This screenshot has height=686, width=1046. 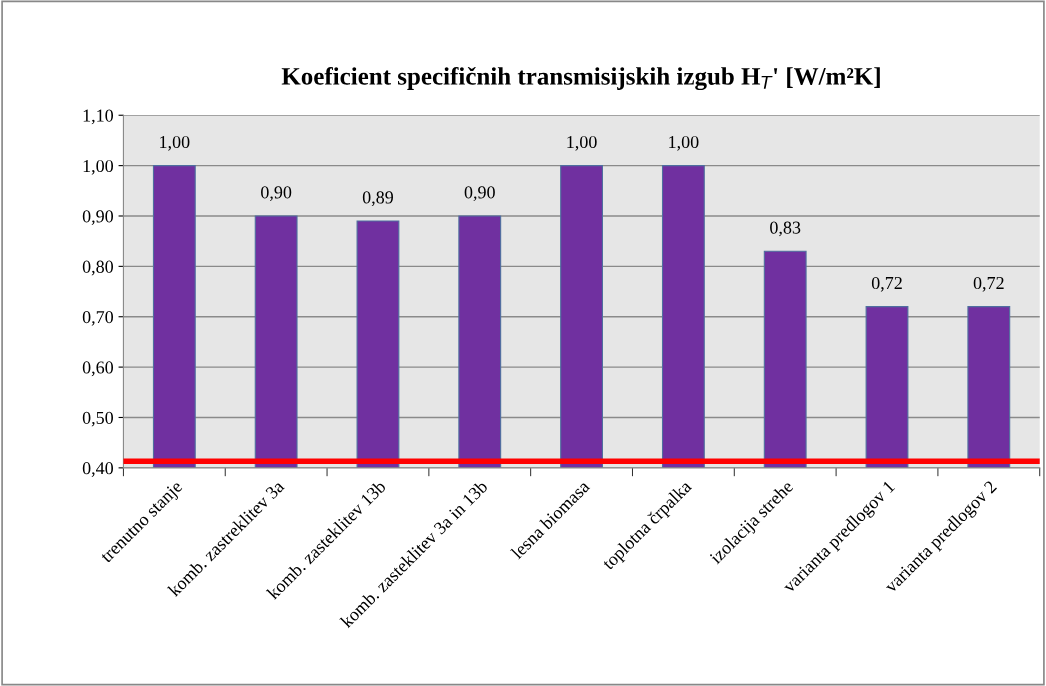 What do you see at coordinates (98, 469) in the screenshot?
I see `y-tick-label: 0,40` at bounding box center [98, 469].